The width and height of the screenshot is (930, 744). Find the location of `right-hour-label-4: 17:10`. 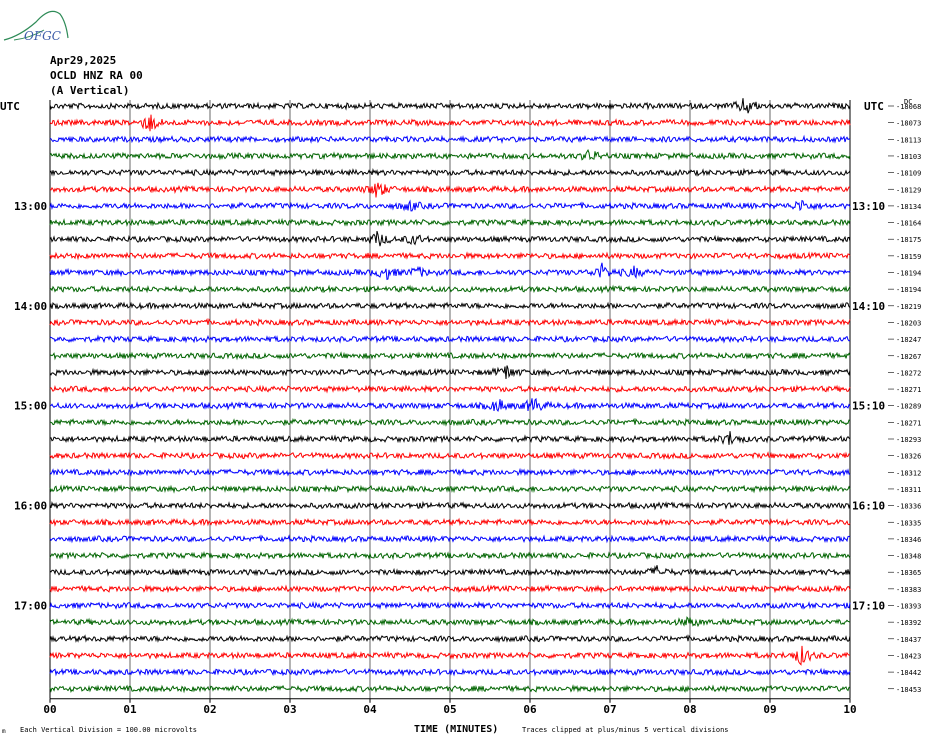

right-hour-label-4: 17:10 is located at coordinates (868, 606).